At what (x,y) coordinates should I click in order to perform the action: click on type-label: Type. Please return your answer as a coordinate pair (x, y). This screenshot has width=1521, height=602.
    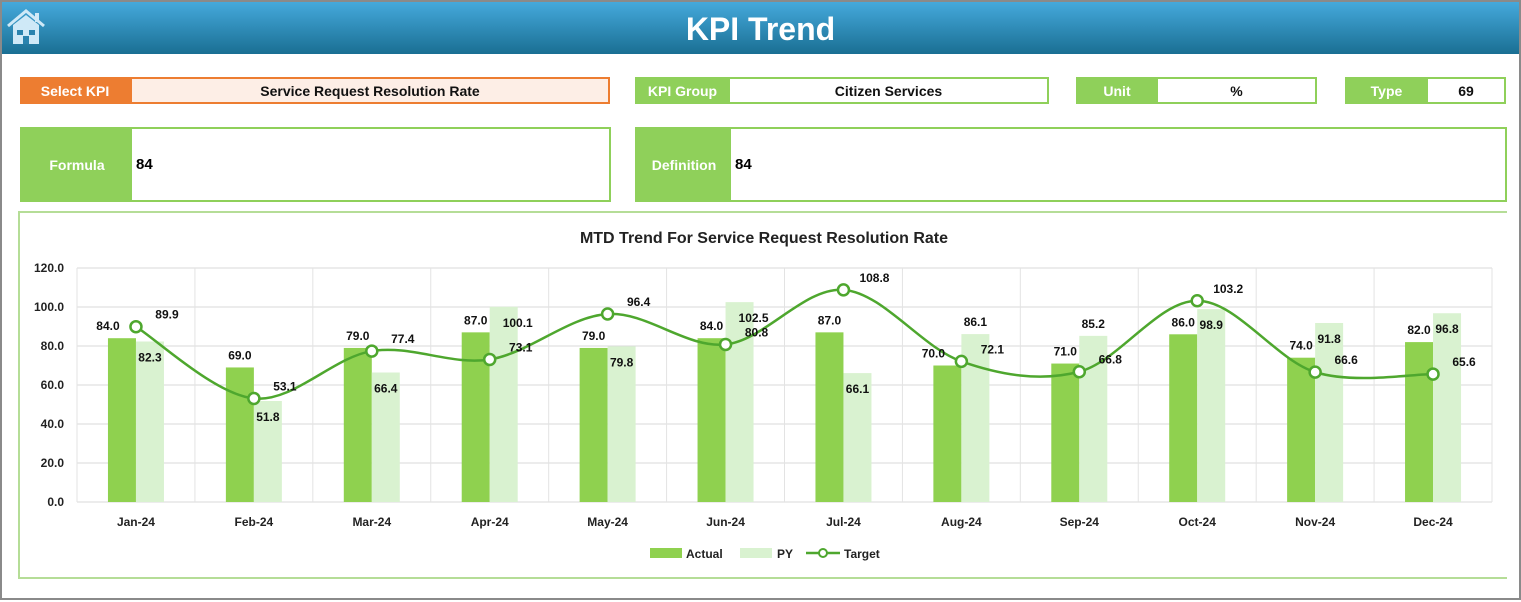
    Looking at the image, I should click on (1386, 90).